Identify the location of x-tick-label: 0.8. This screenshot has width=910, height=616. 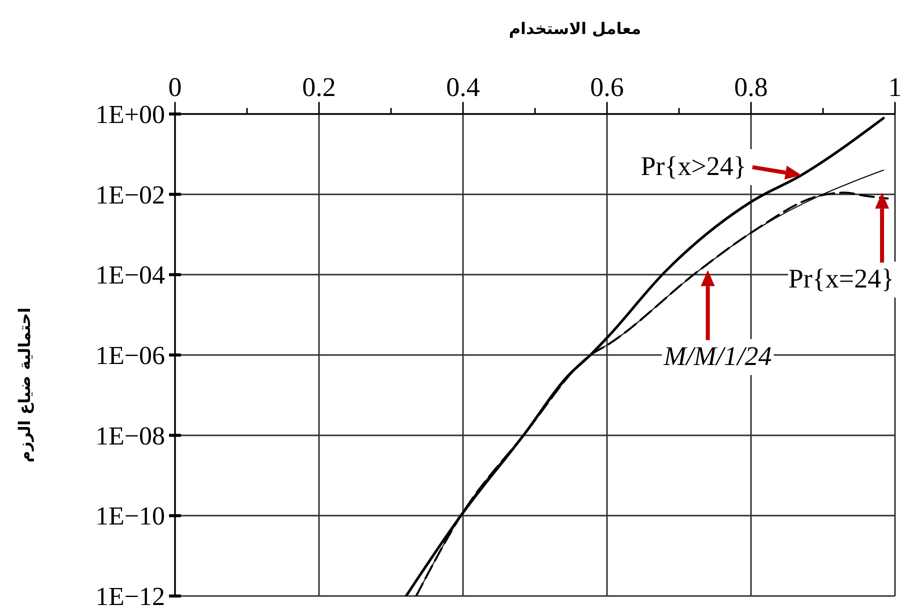
(751, 87).